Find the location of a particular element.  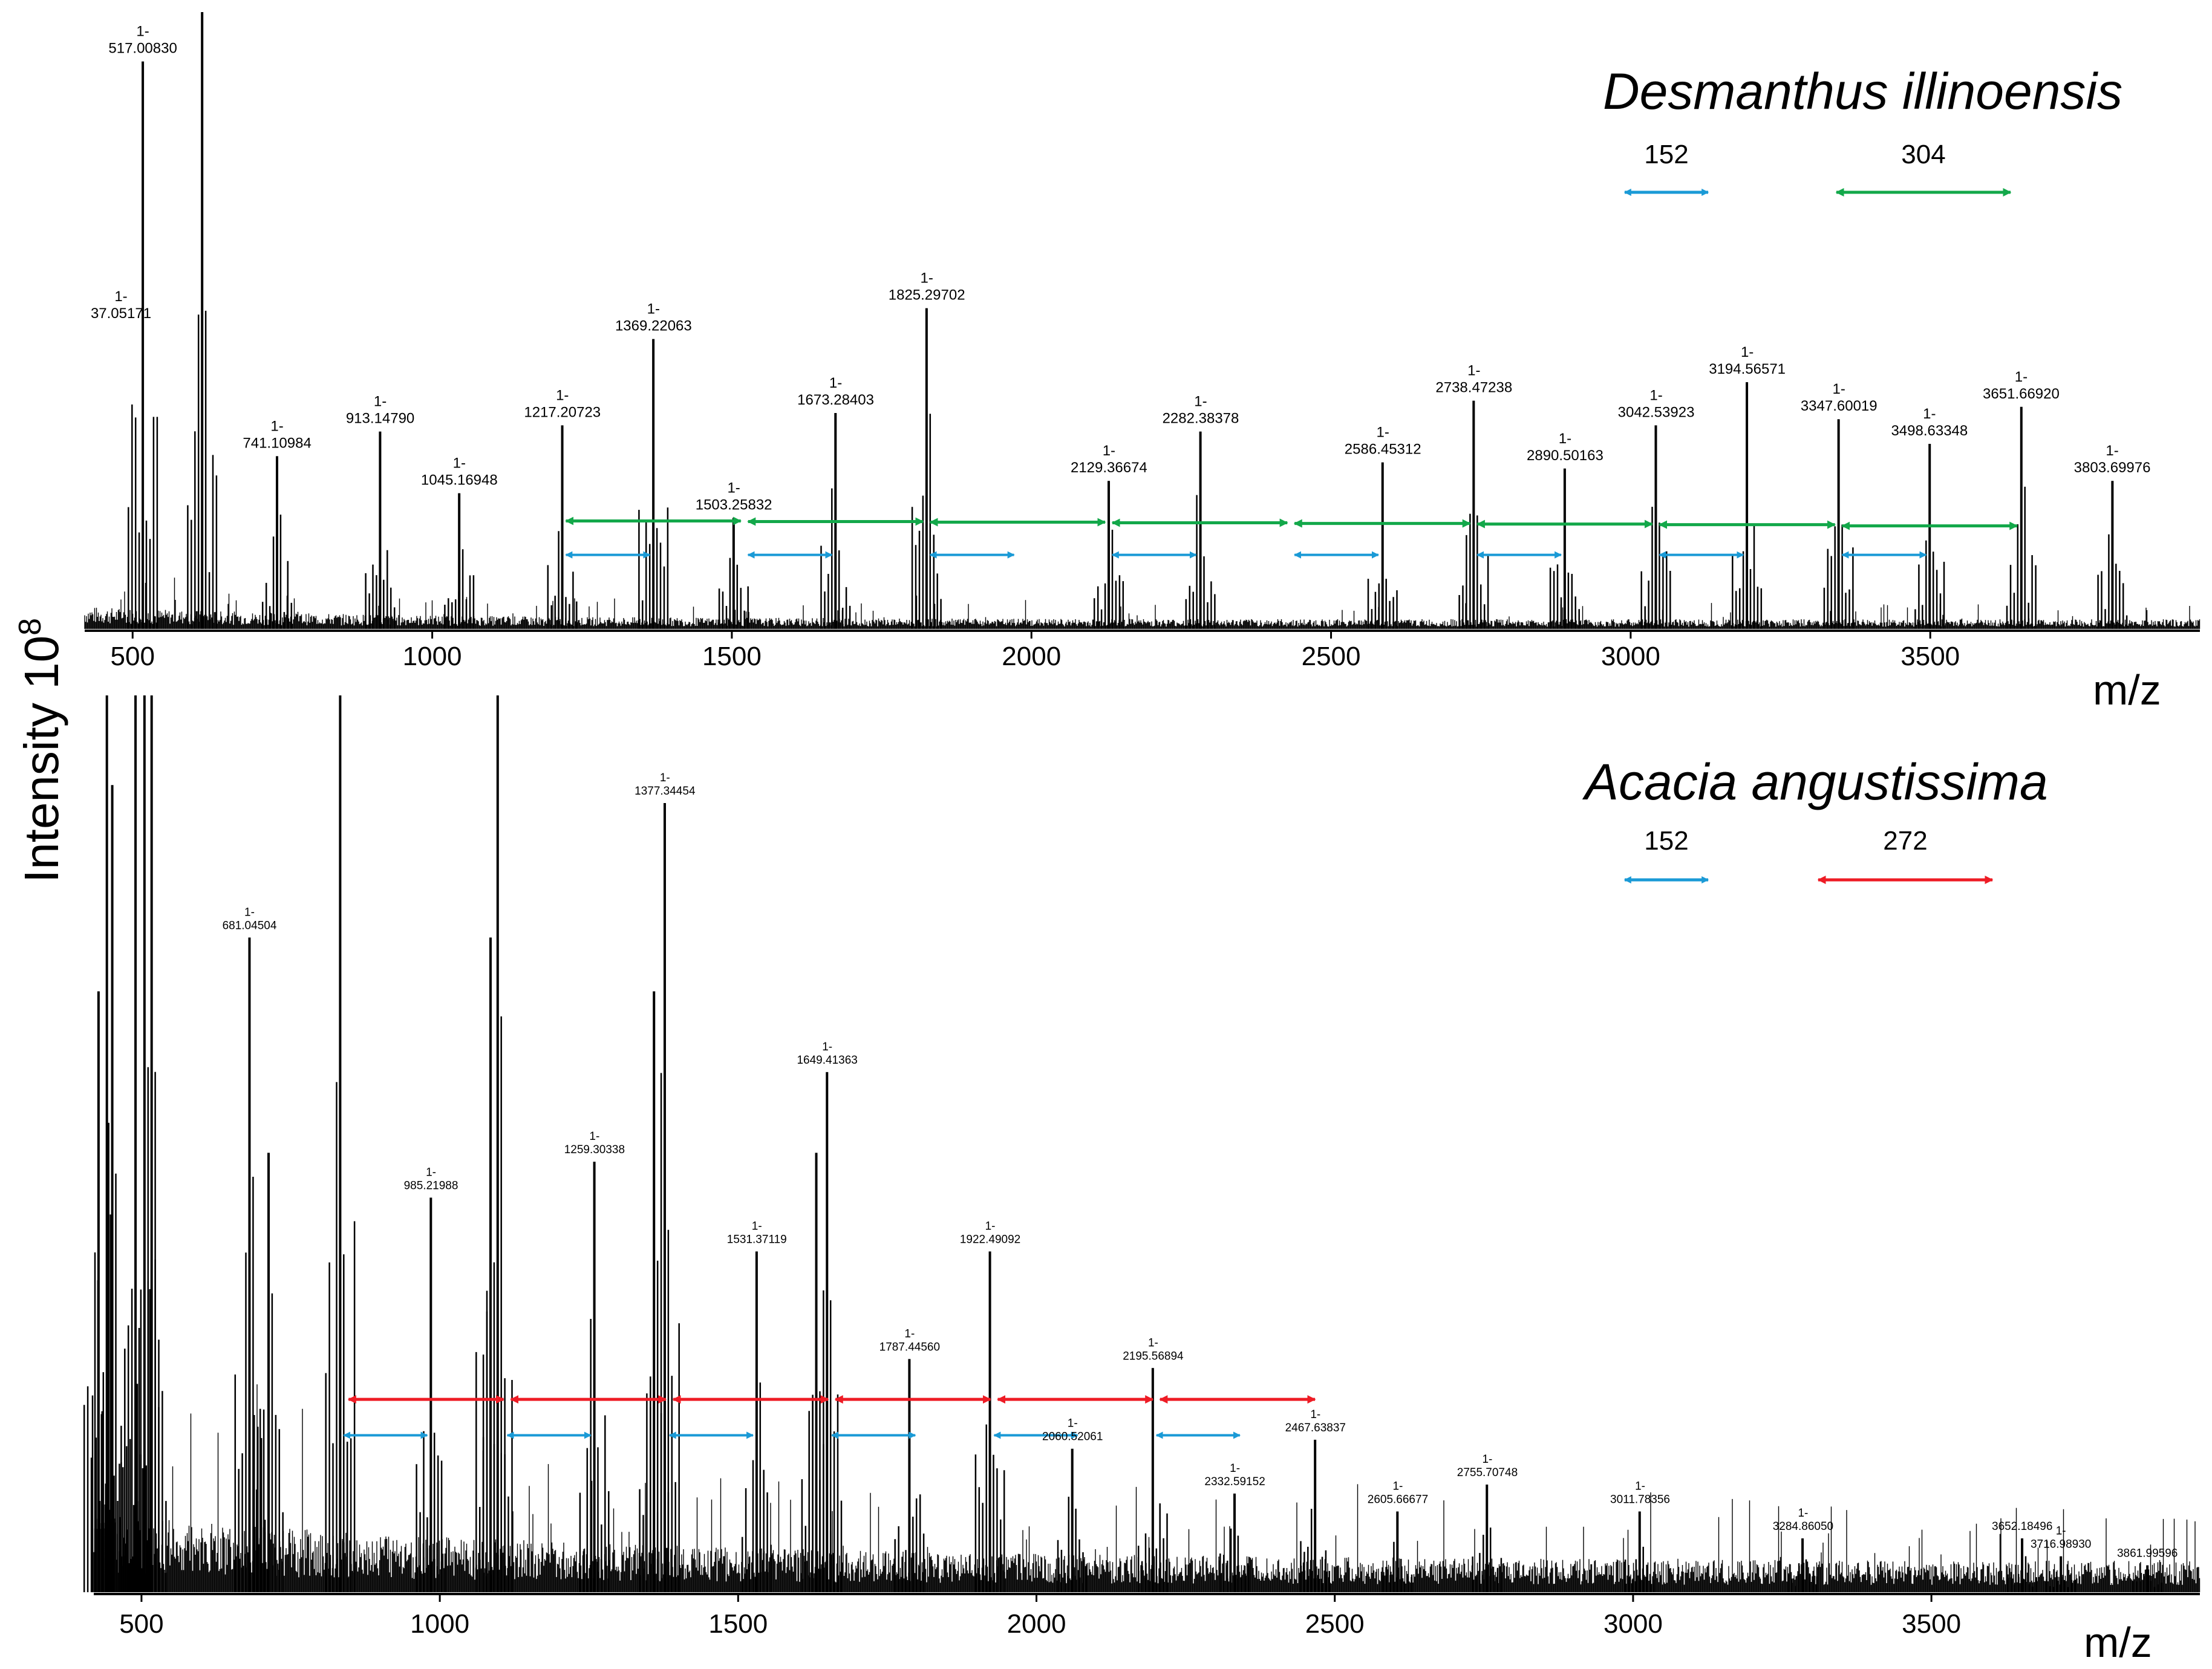

peak-label: 1-3716.98930 is located at coordinates (2061, 1538).